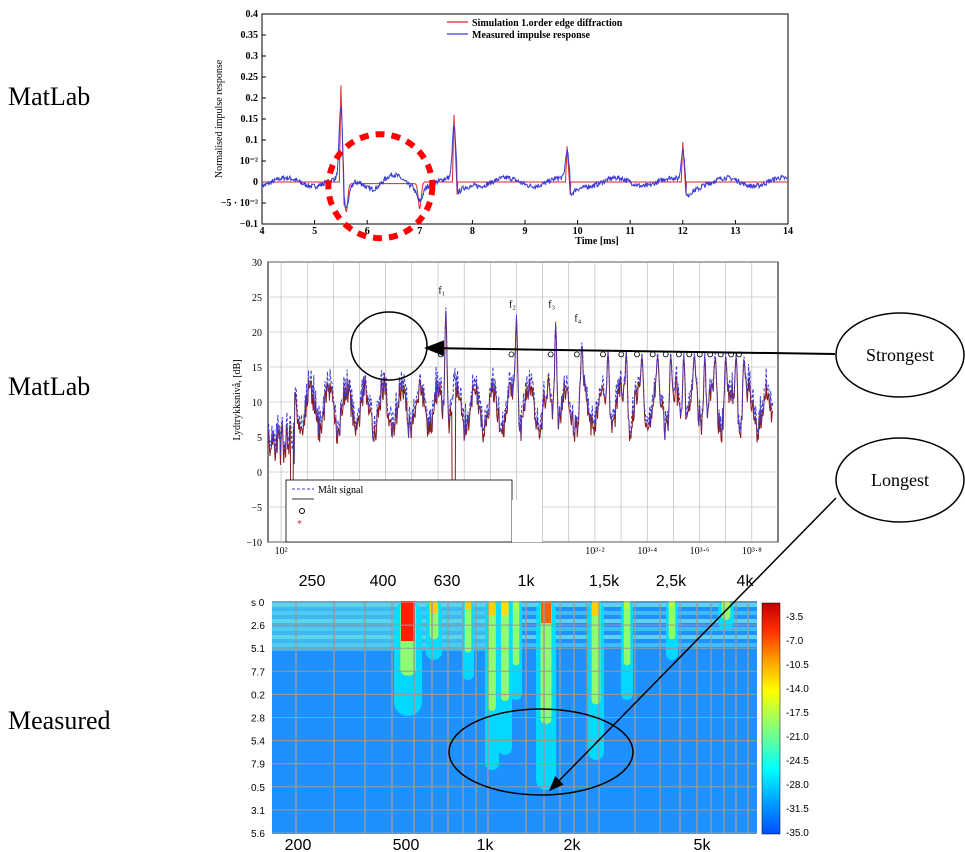 The height and width of the screenshot is (852, 965). What do you see at coordinates (671, 581) in the screenshot?
I see `heatmap-top-label: 2,5k` at bounding box center [671, 581].